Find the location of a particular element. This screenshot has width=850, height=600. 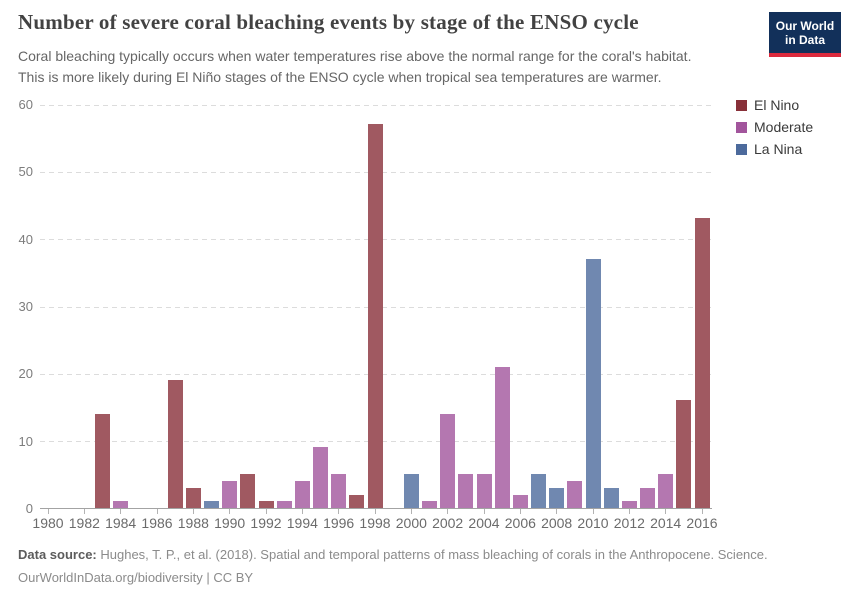

x-axis-label-2006: 2006 is located at coordinates (520, 523).